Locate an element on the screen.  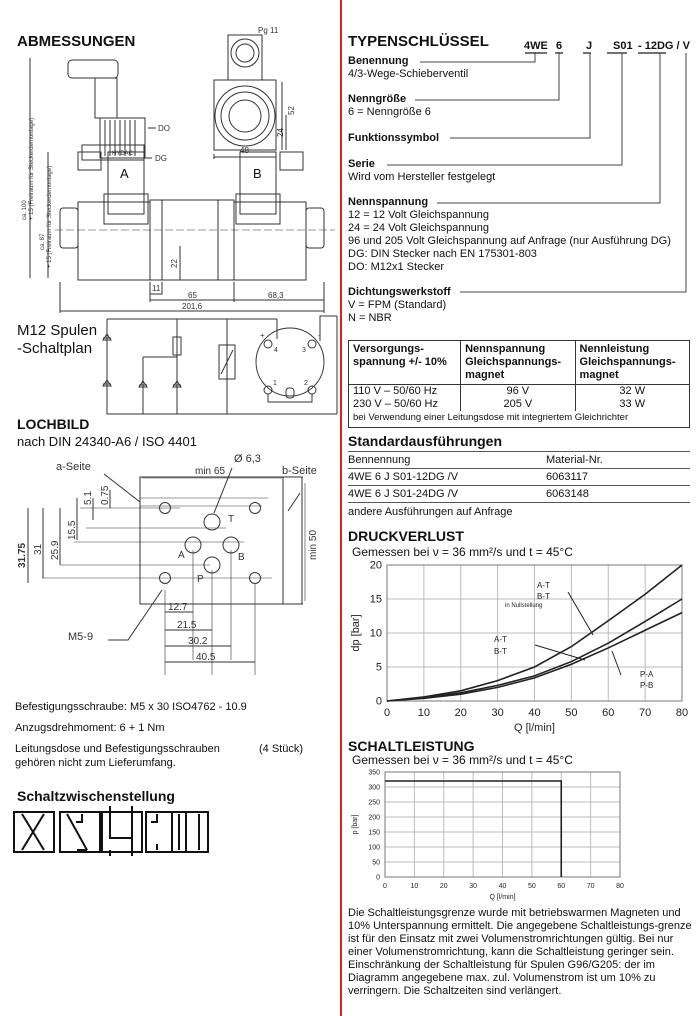
svg-text: min 65 is located at coordinates (210, 471).